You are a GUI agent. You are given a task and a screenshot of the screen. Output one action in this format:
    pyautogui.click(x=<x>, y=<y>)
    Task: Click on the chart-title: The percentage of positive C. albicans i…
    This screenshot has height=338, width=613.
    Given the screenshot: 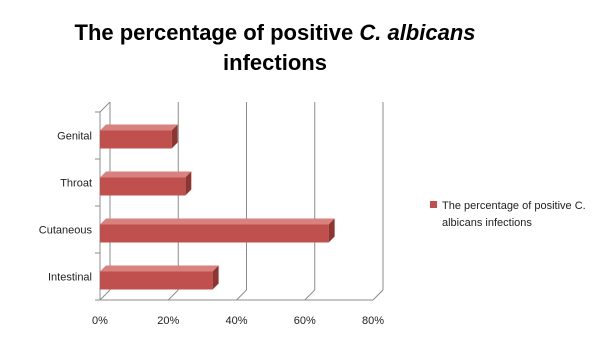 What is the action you would take?
    pyautogui.click(x=275, y=48)
    